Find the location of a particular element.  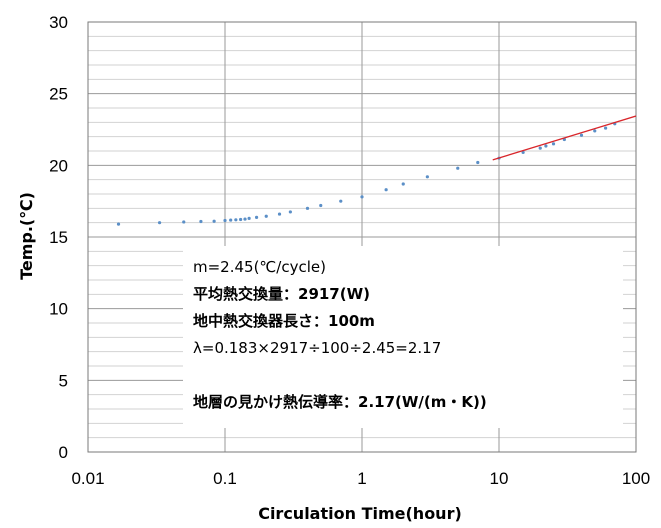

x-tick-label: 100 is located at coordinates (636, 478).